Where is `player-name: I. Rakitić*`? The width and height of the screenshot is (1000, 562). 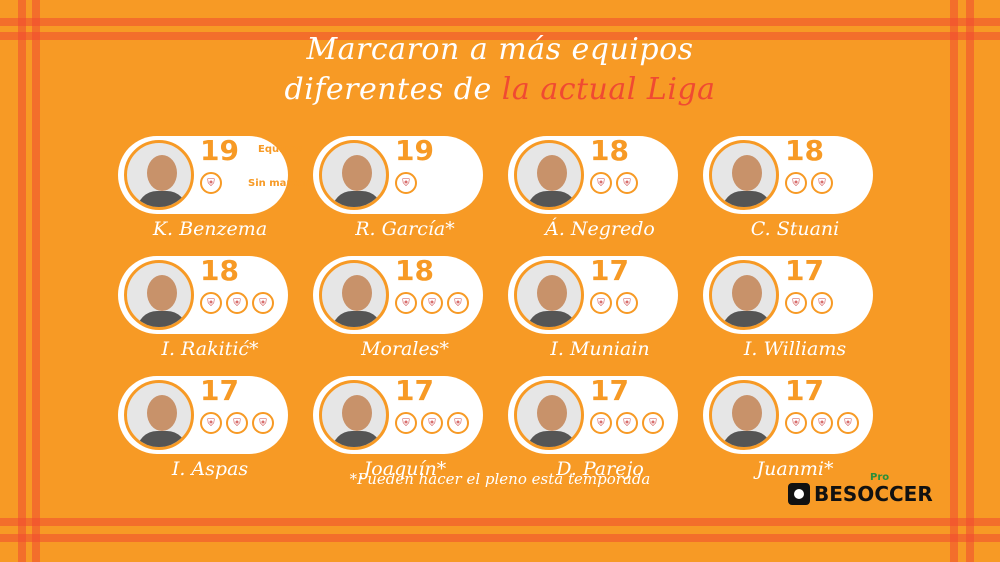
player-name: I. Rakitić* is located at coordinates (210, 349).